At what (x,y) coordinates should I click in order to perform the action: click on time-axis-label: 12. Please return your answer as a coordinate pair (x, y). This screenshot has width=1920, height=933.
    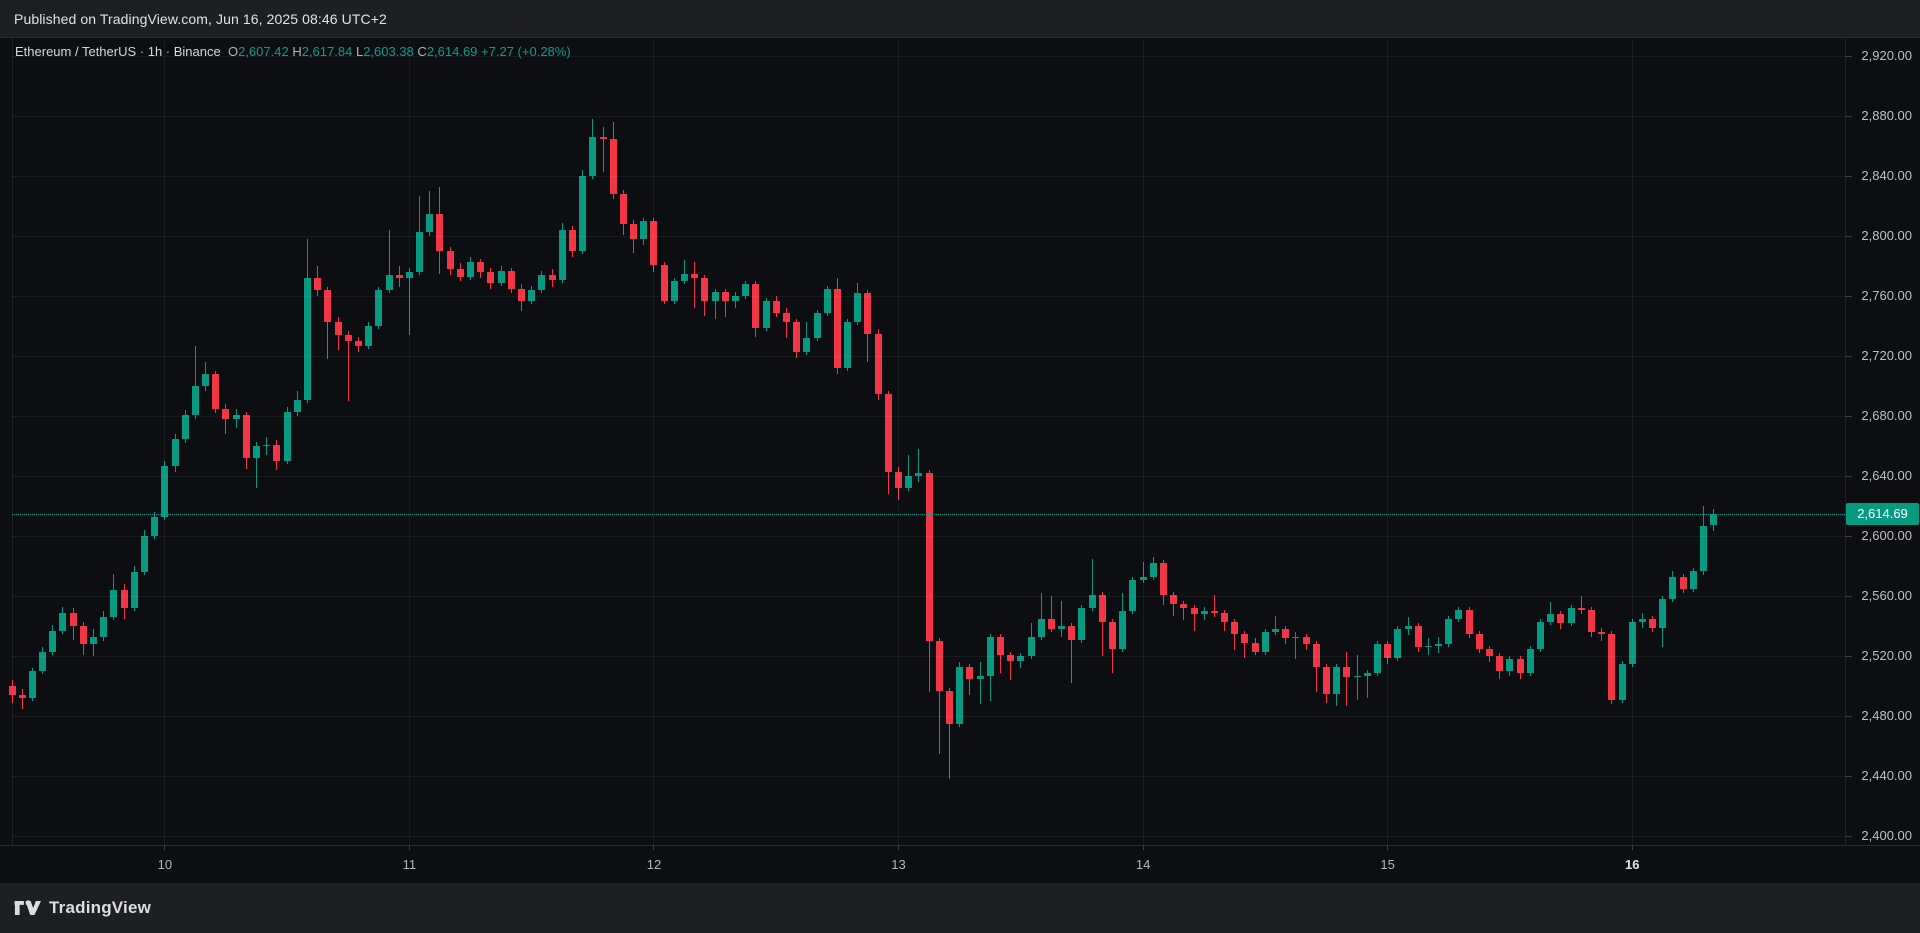
    Looking at the image, I should click on (654, 864).